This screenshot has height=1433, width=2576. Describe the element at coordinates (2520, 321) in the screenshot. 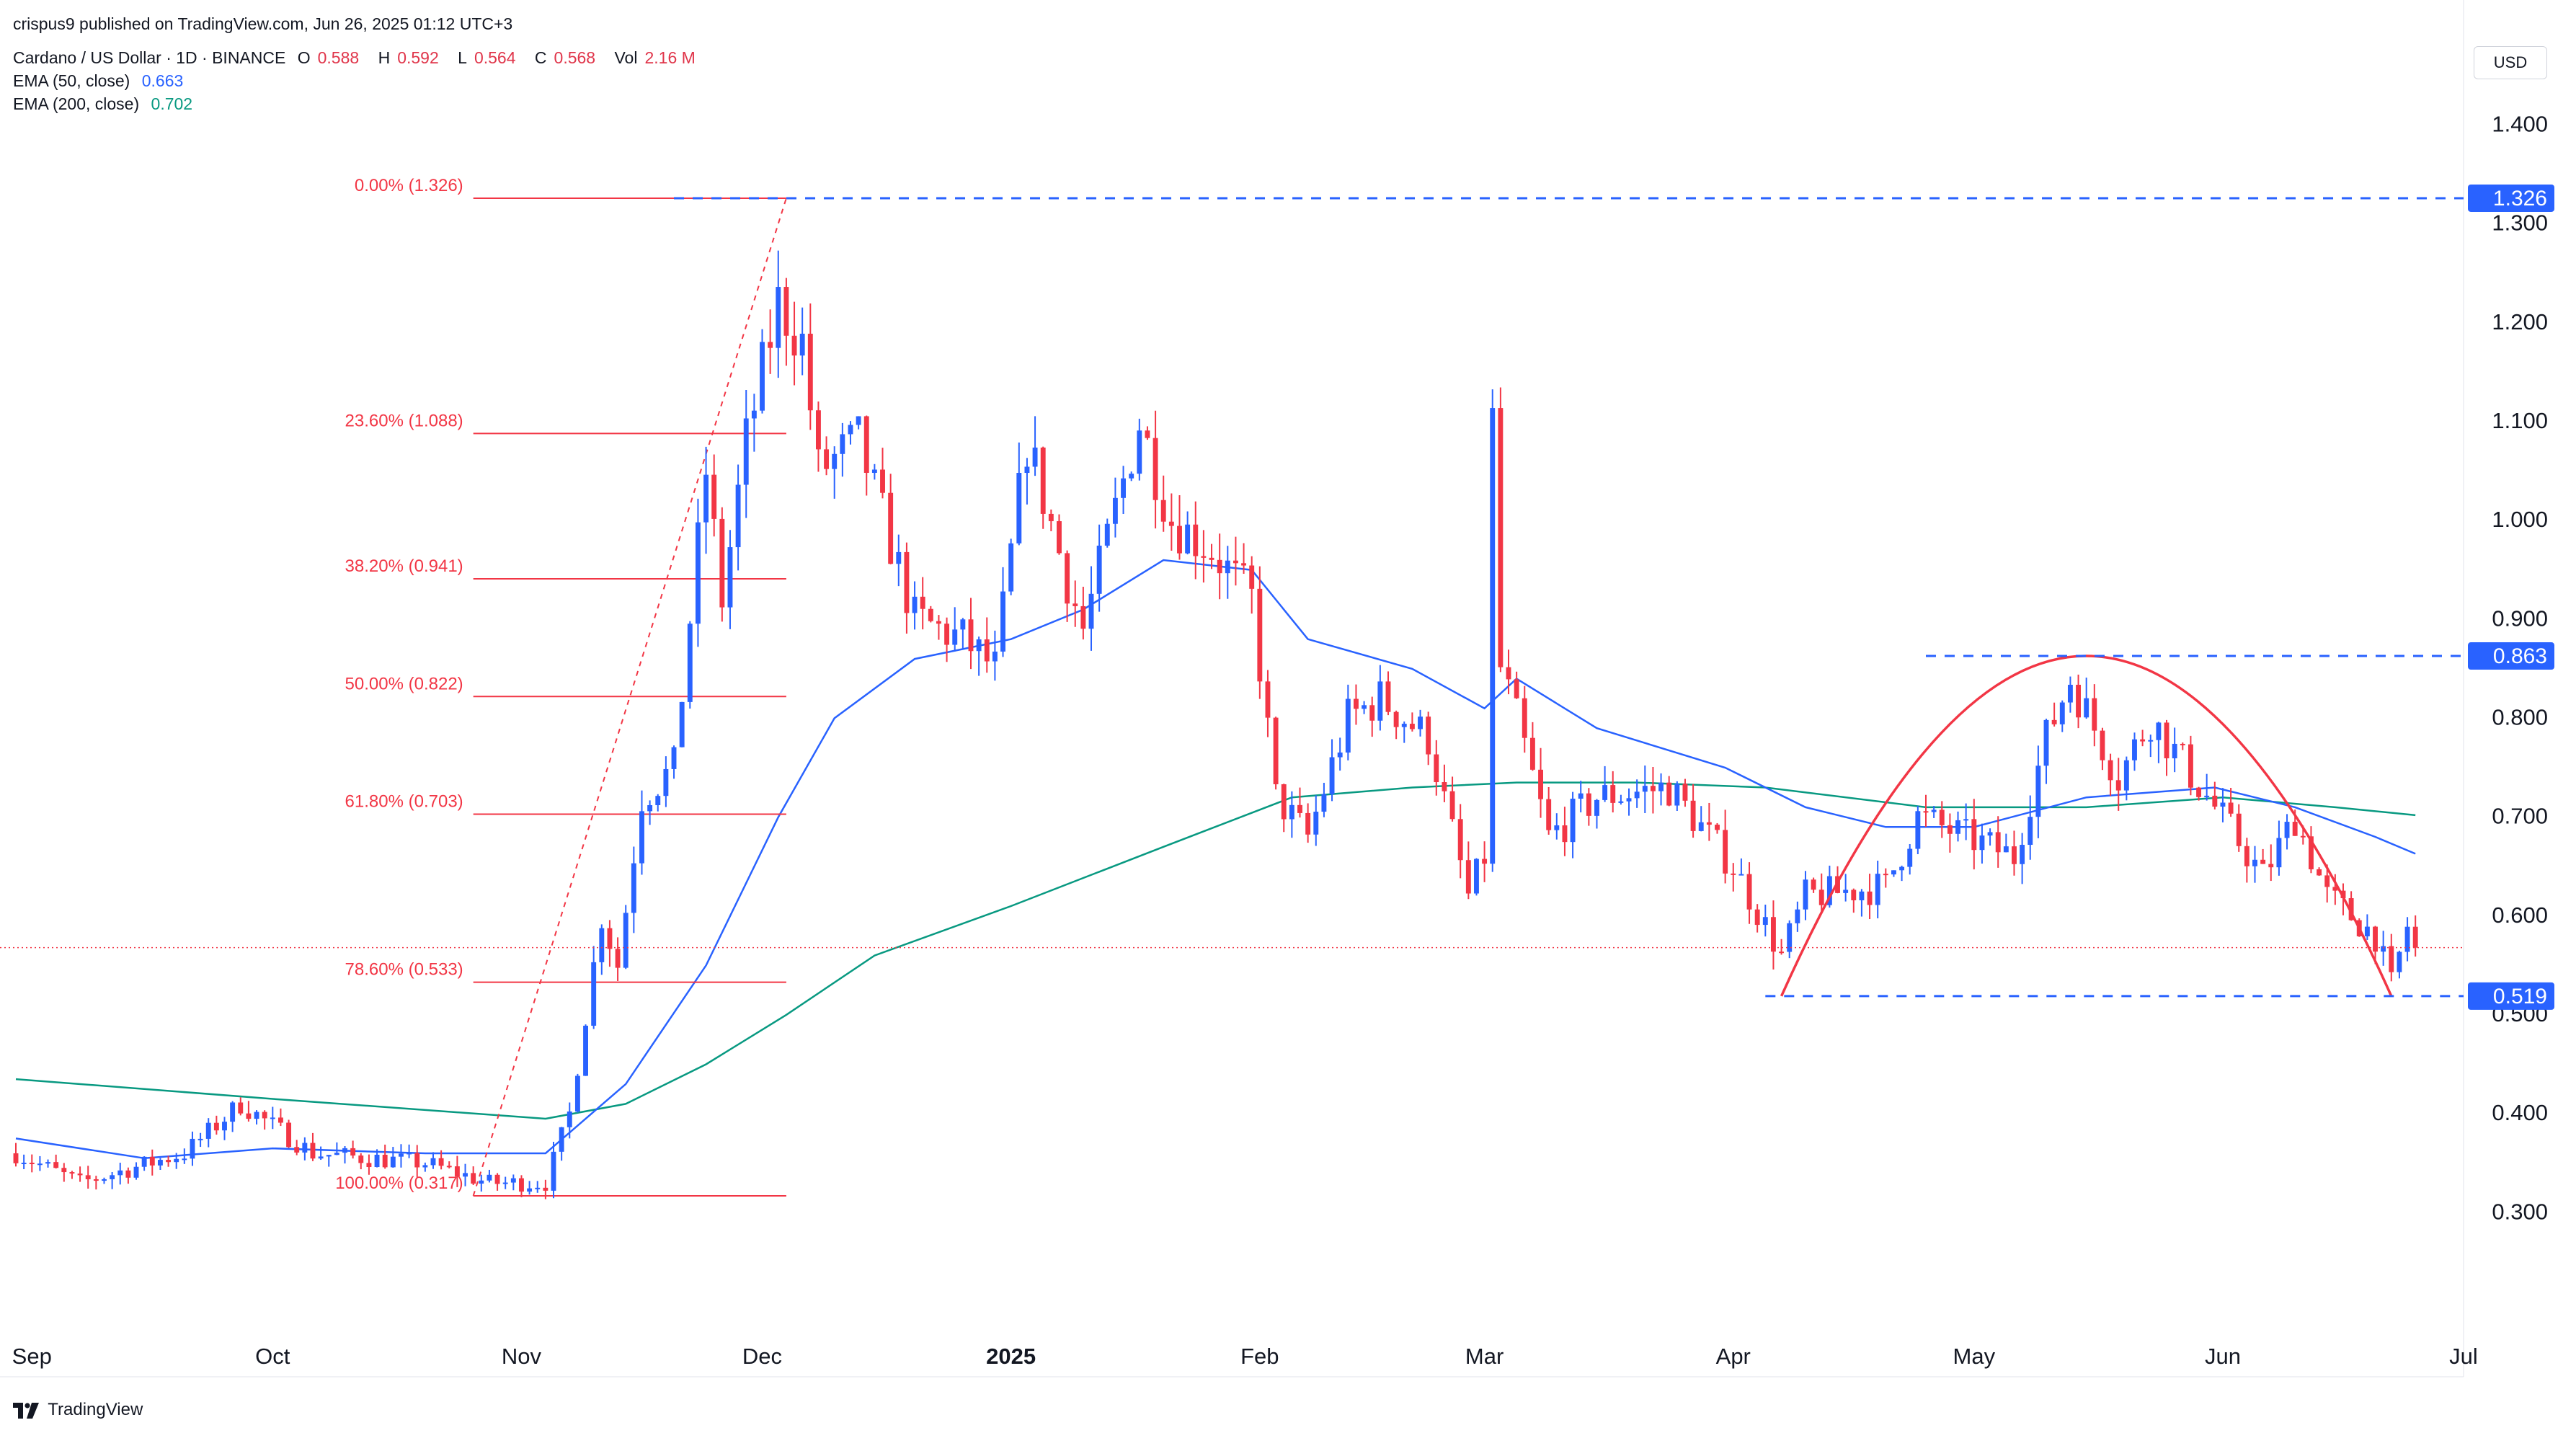

I see `y-tick-label: 1.200` at that location.